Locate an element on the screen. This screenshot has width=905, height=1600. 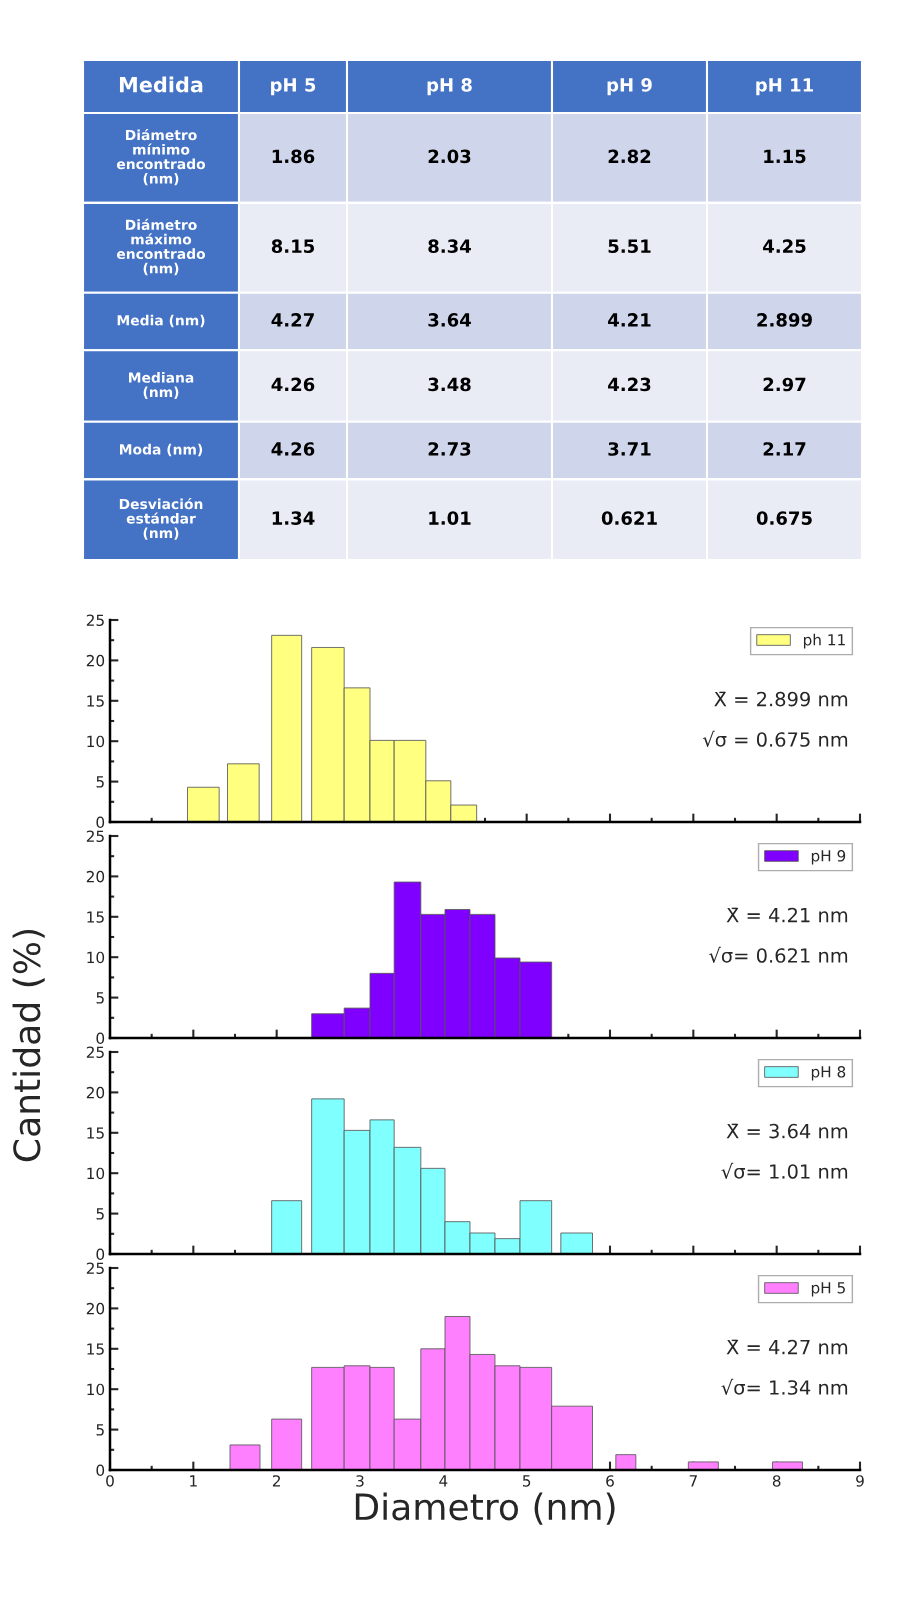
text: 4.27 is located at coordinates (292, 320).